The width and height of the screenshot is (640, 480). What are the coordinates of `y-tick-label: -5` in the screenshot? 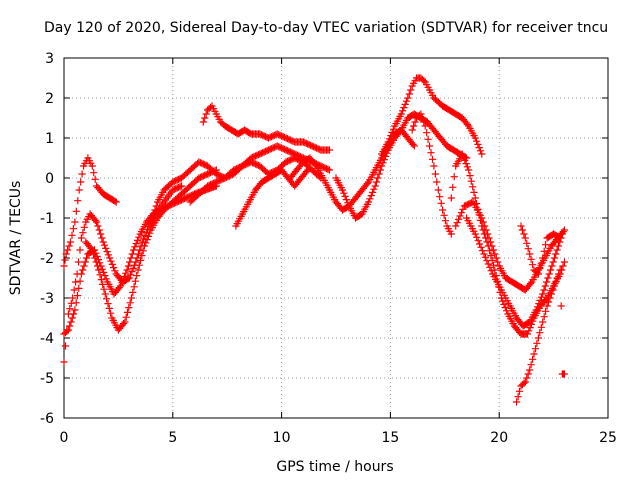 It's located at (47, 379).